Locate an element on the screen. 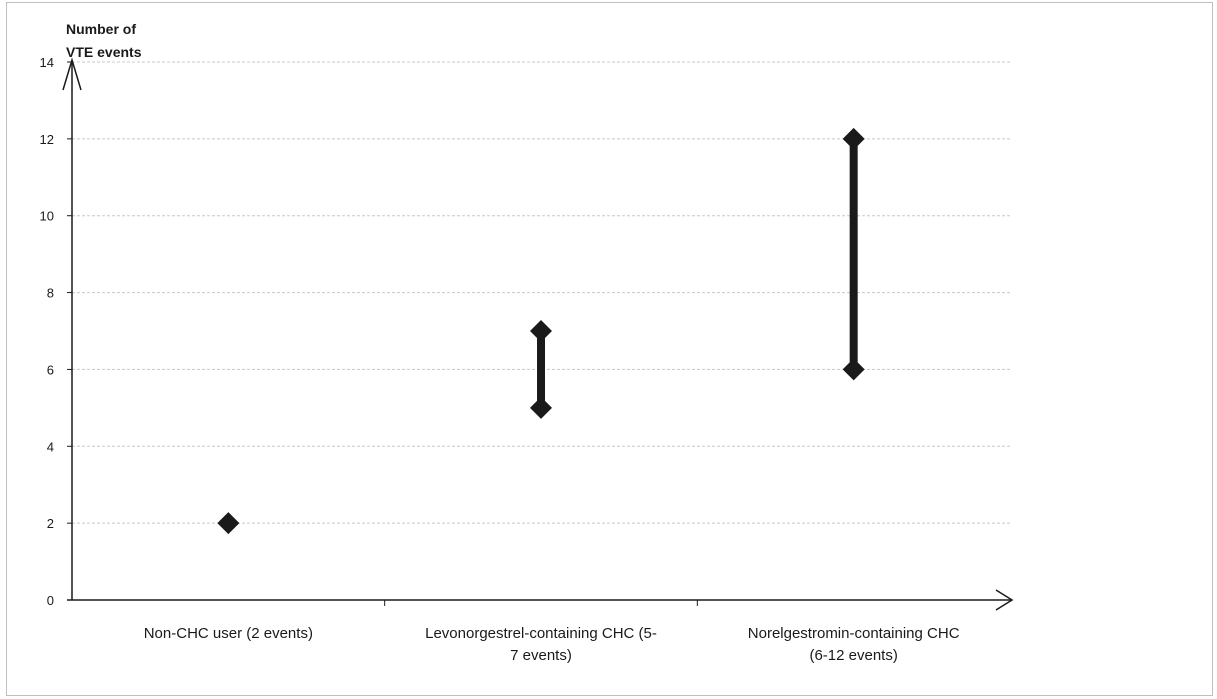 Image resolution: width=1217 pixels, height=699 pixels. y-tick-label-0: 0 is located at coordinates (50, 600).